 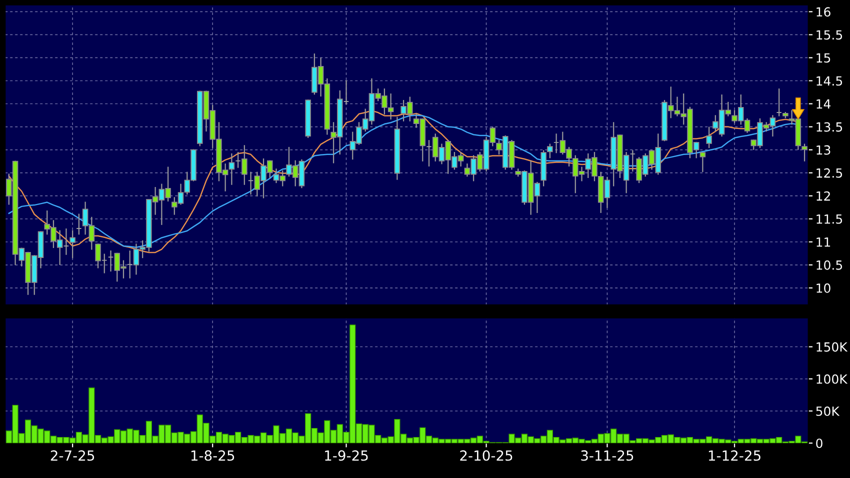 I want to click on y-tick-label: 16, so click(x=823, y=12).